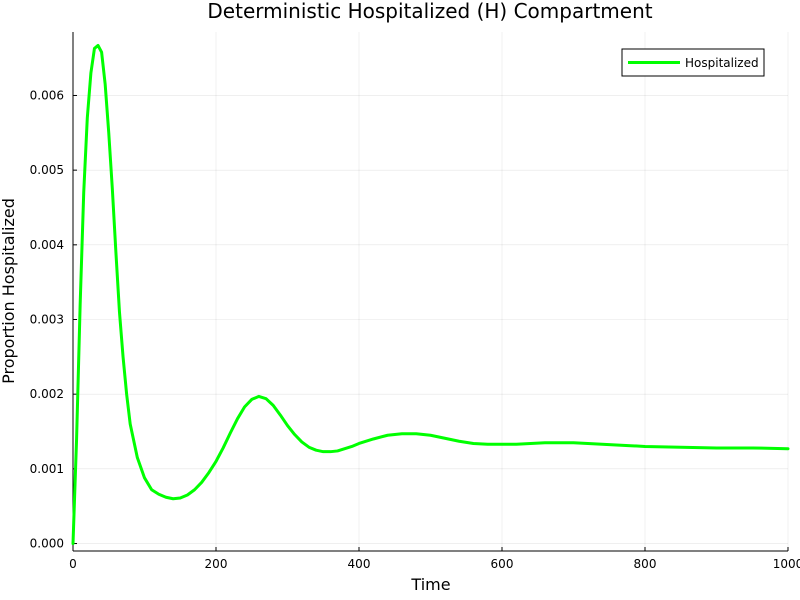  What do you see at coordinates (430, 584) in the screenshot?
I see `x-axis-label: Time` at bounding box center [430, 584].